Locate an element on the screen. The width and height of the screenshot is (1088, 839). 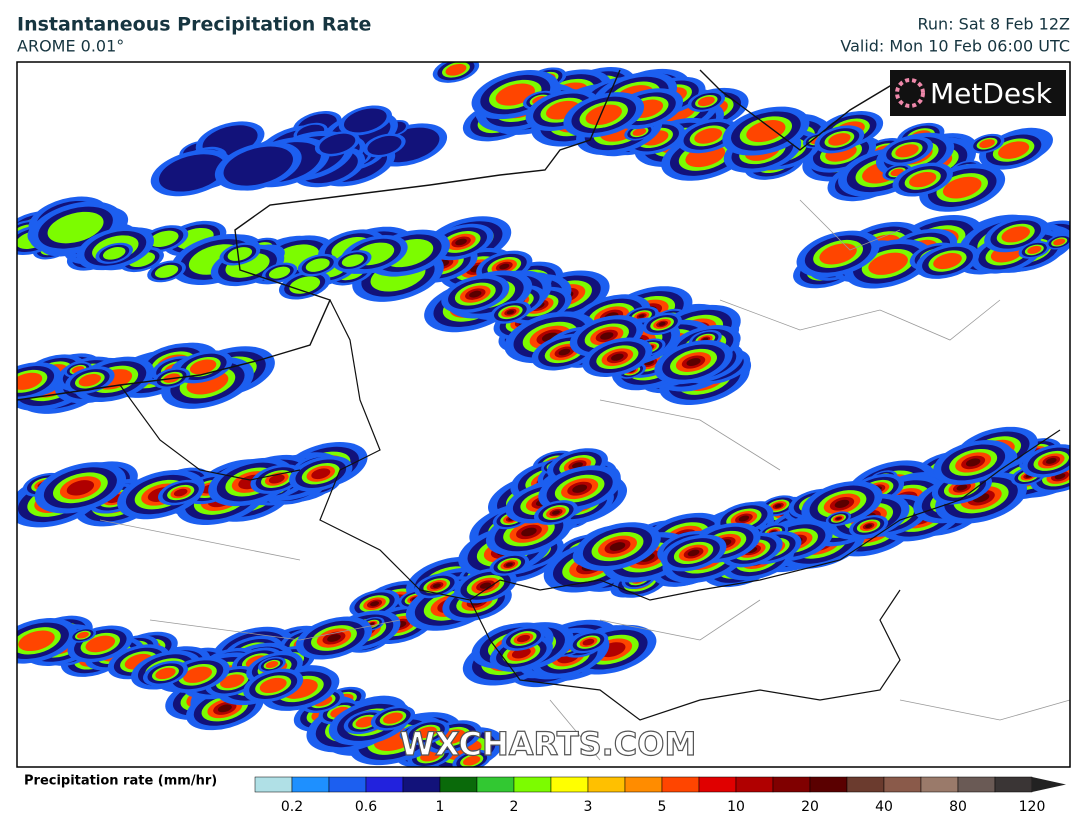
colorbar-tick-label: 3 is located at coordinates (588, 807).